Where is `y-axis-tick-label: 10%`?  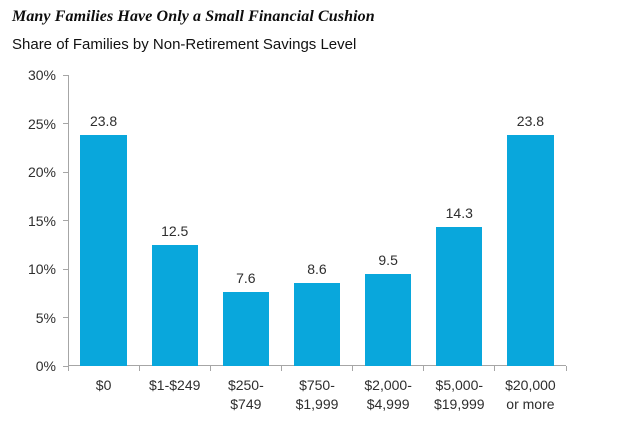 y-axis-tick-label: 10% is located at coordinates (41, 269).